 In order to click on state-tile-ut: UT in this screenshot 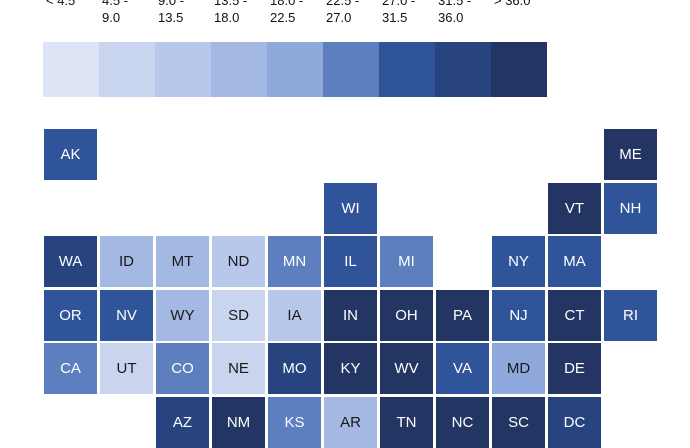, I will do `click(126, 368)`.